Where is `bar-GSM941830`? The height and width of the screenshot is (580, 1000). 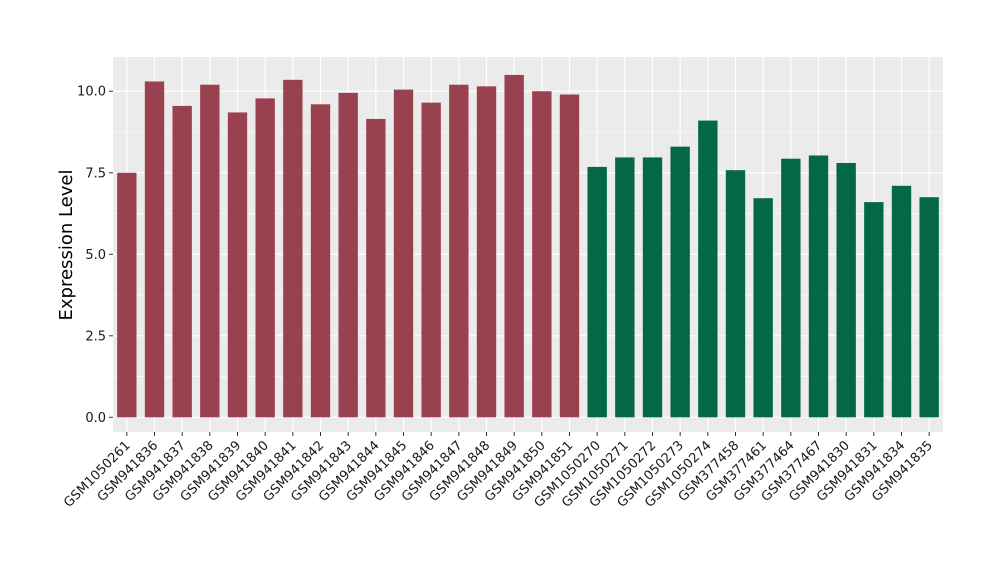 bar-GSM941830 is located at coordinates (846, 290).